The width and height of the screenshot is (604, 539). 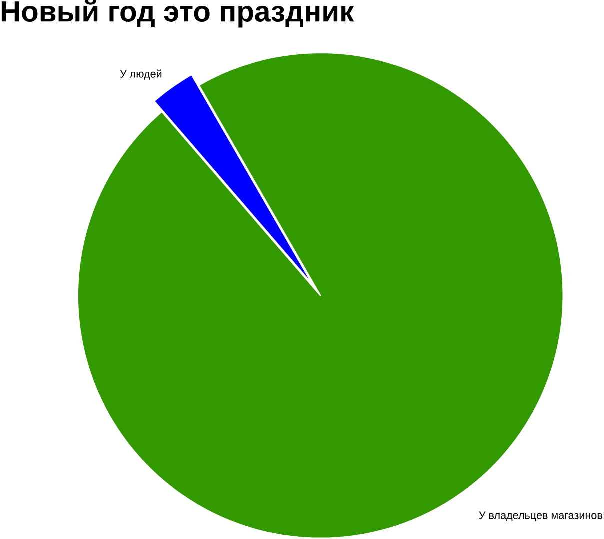 I want to click on slice-label: У владельцев магазинов, so click(x=540, y=517).